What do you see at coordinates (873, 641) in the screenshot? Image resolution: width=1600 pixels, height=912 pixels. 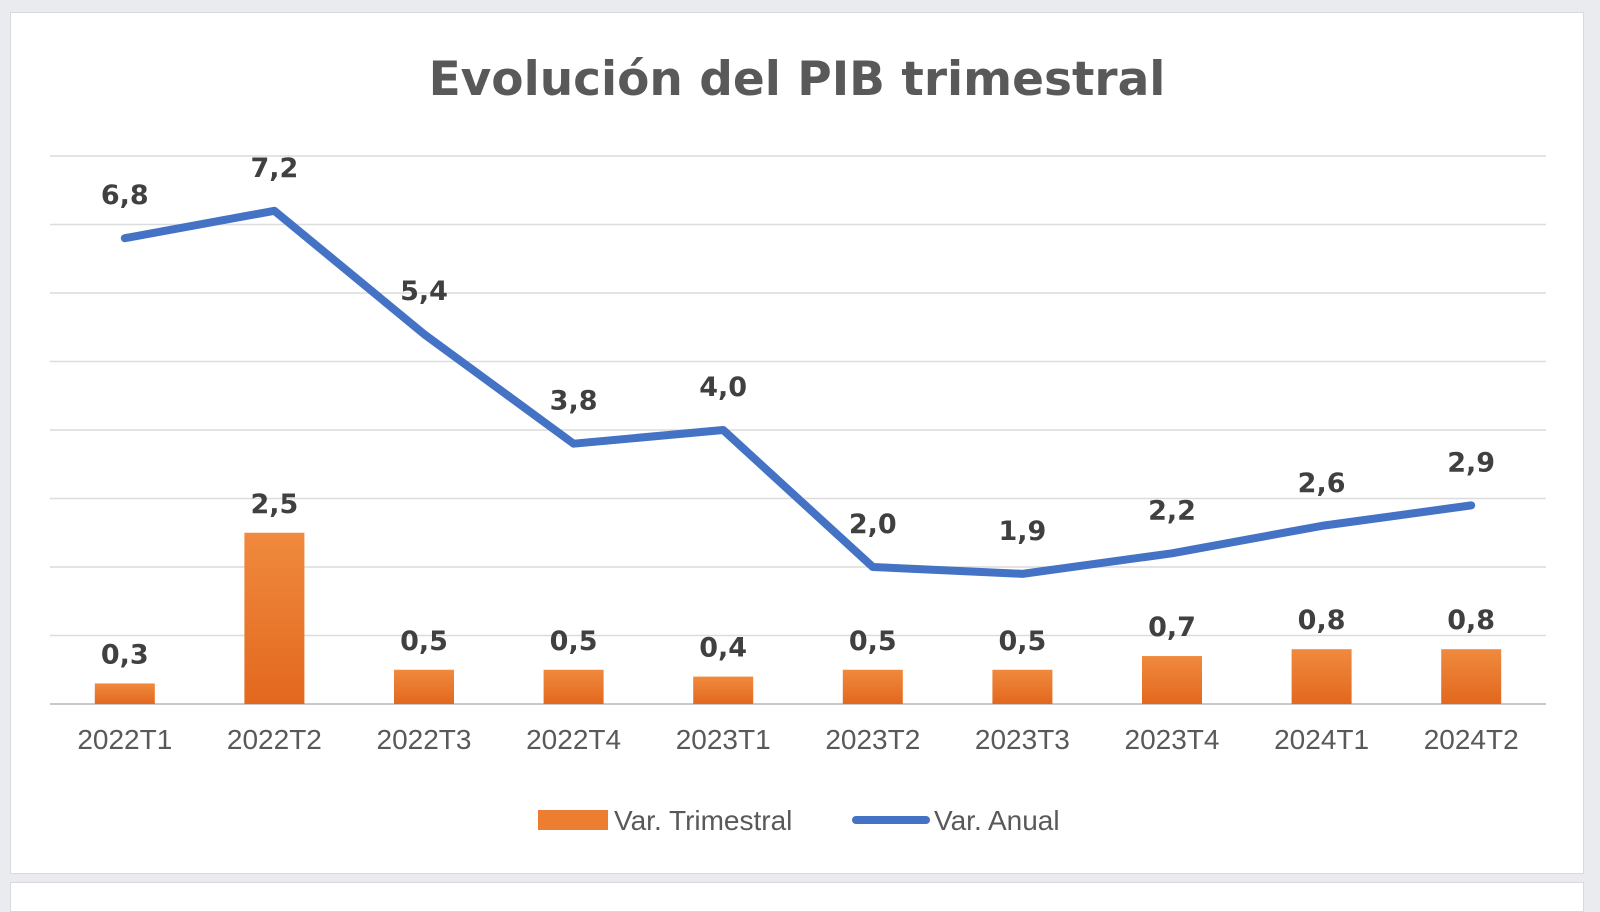 I see `bar-label-2023t2: 0,5` at bounding box center [873, 641].